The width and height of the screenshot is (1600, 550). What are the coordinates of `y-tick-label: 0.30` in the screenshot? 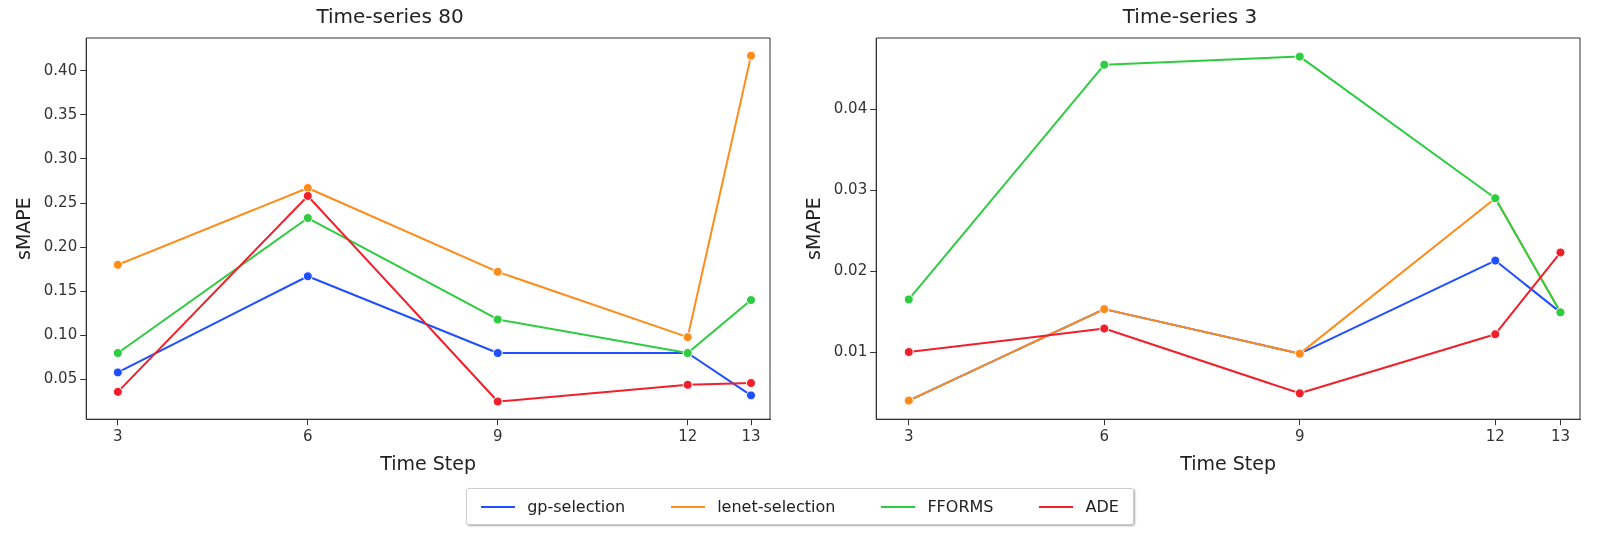 It's located at (60, 157).